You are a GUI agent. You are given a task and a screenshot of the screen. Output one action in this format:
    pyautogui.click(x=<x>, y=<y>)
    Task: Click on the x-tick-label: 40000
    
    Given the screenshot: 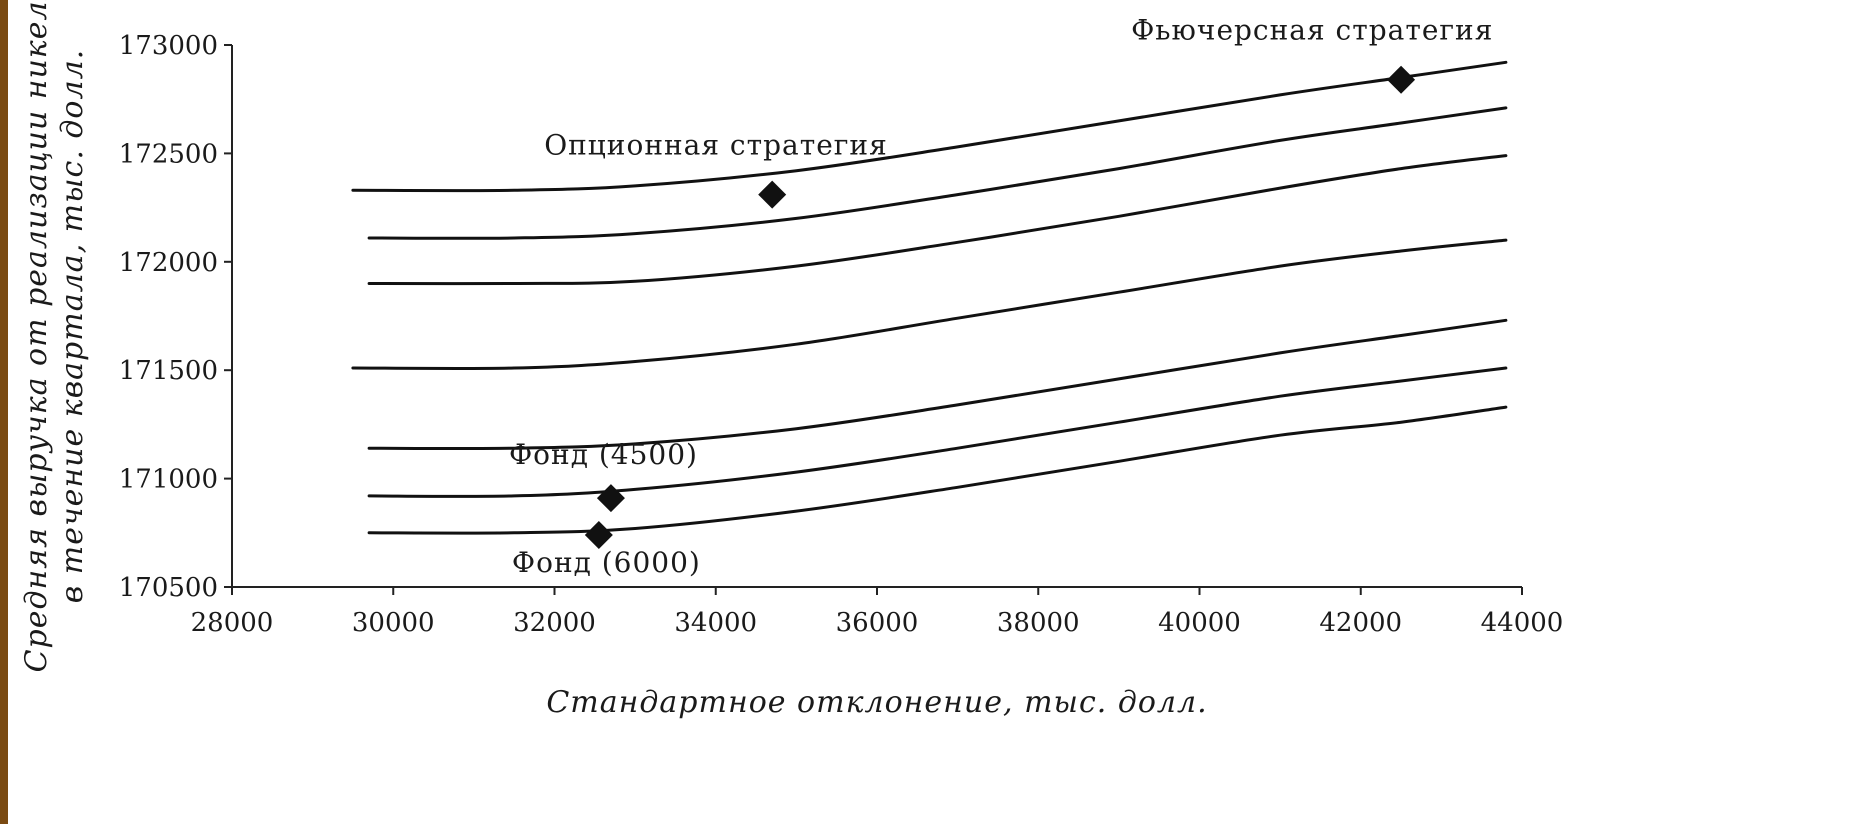 What is the action you would take?
    pyautogui.click(x=1199, y=623)
    